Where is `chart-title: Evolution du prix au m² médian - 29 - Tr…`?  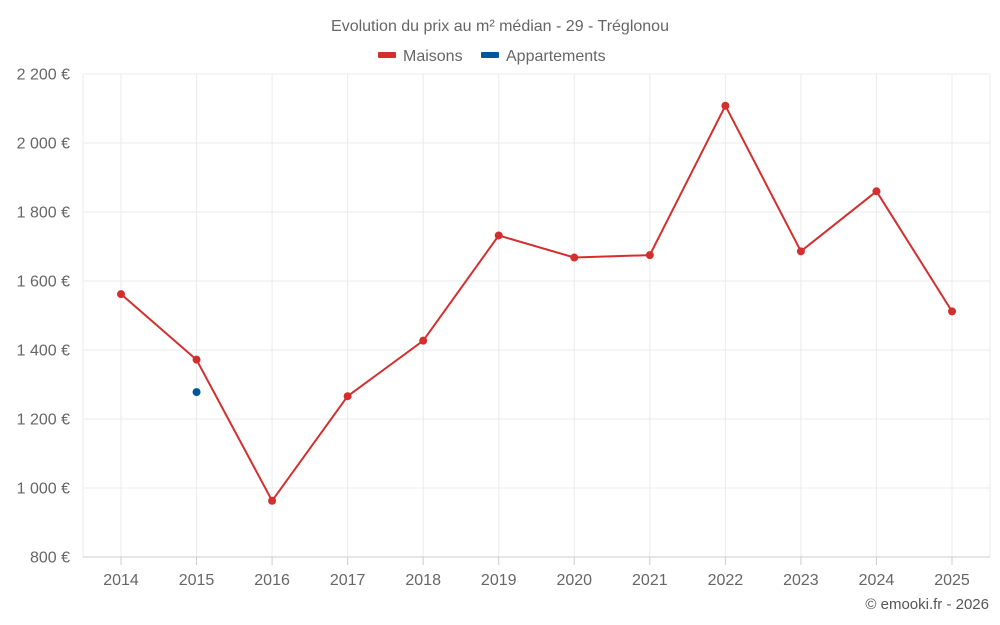
chart-title: Evolution du prix au m² médian - 29 - Tr… is located at coordinates (500, 26).